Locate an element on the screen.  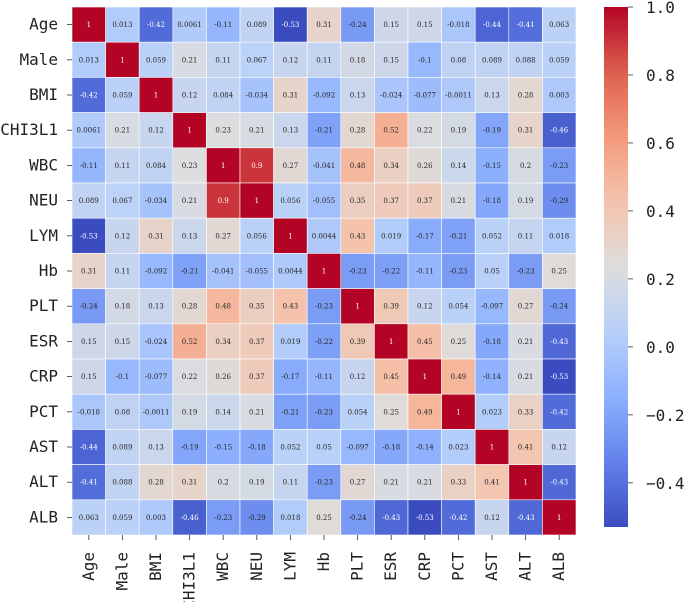
heatmap-cell-NEU-AST is located at coordinates (492, 200).